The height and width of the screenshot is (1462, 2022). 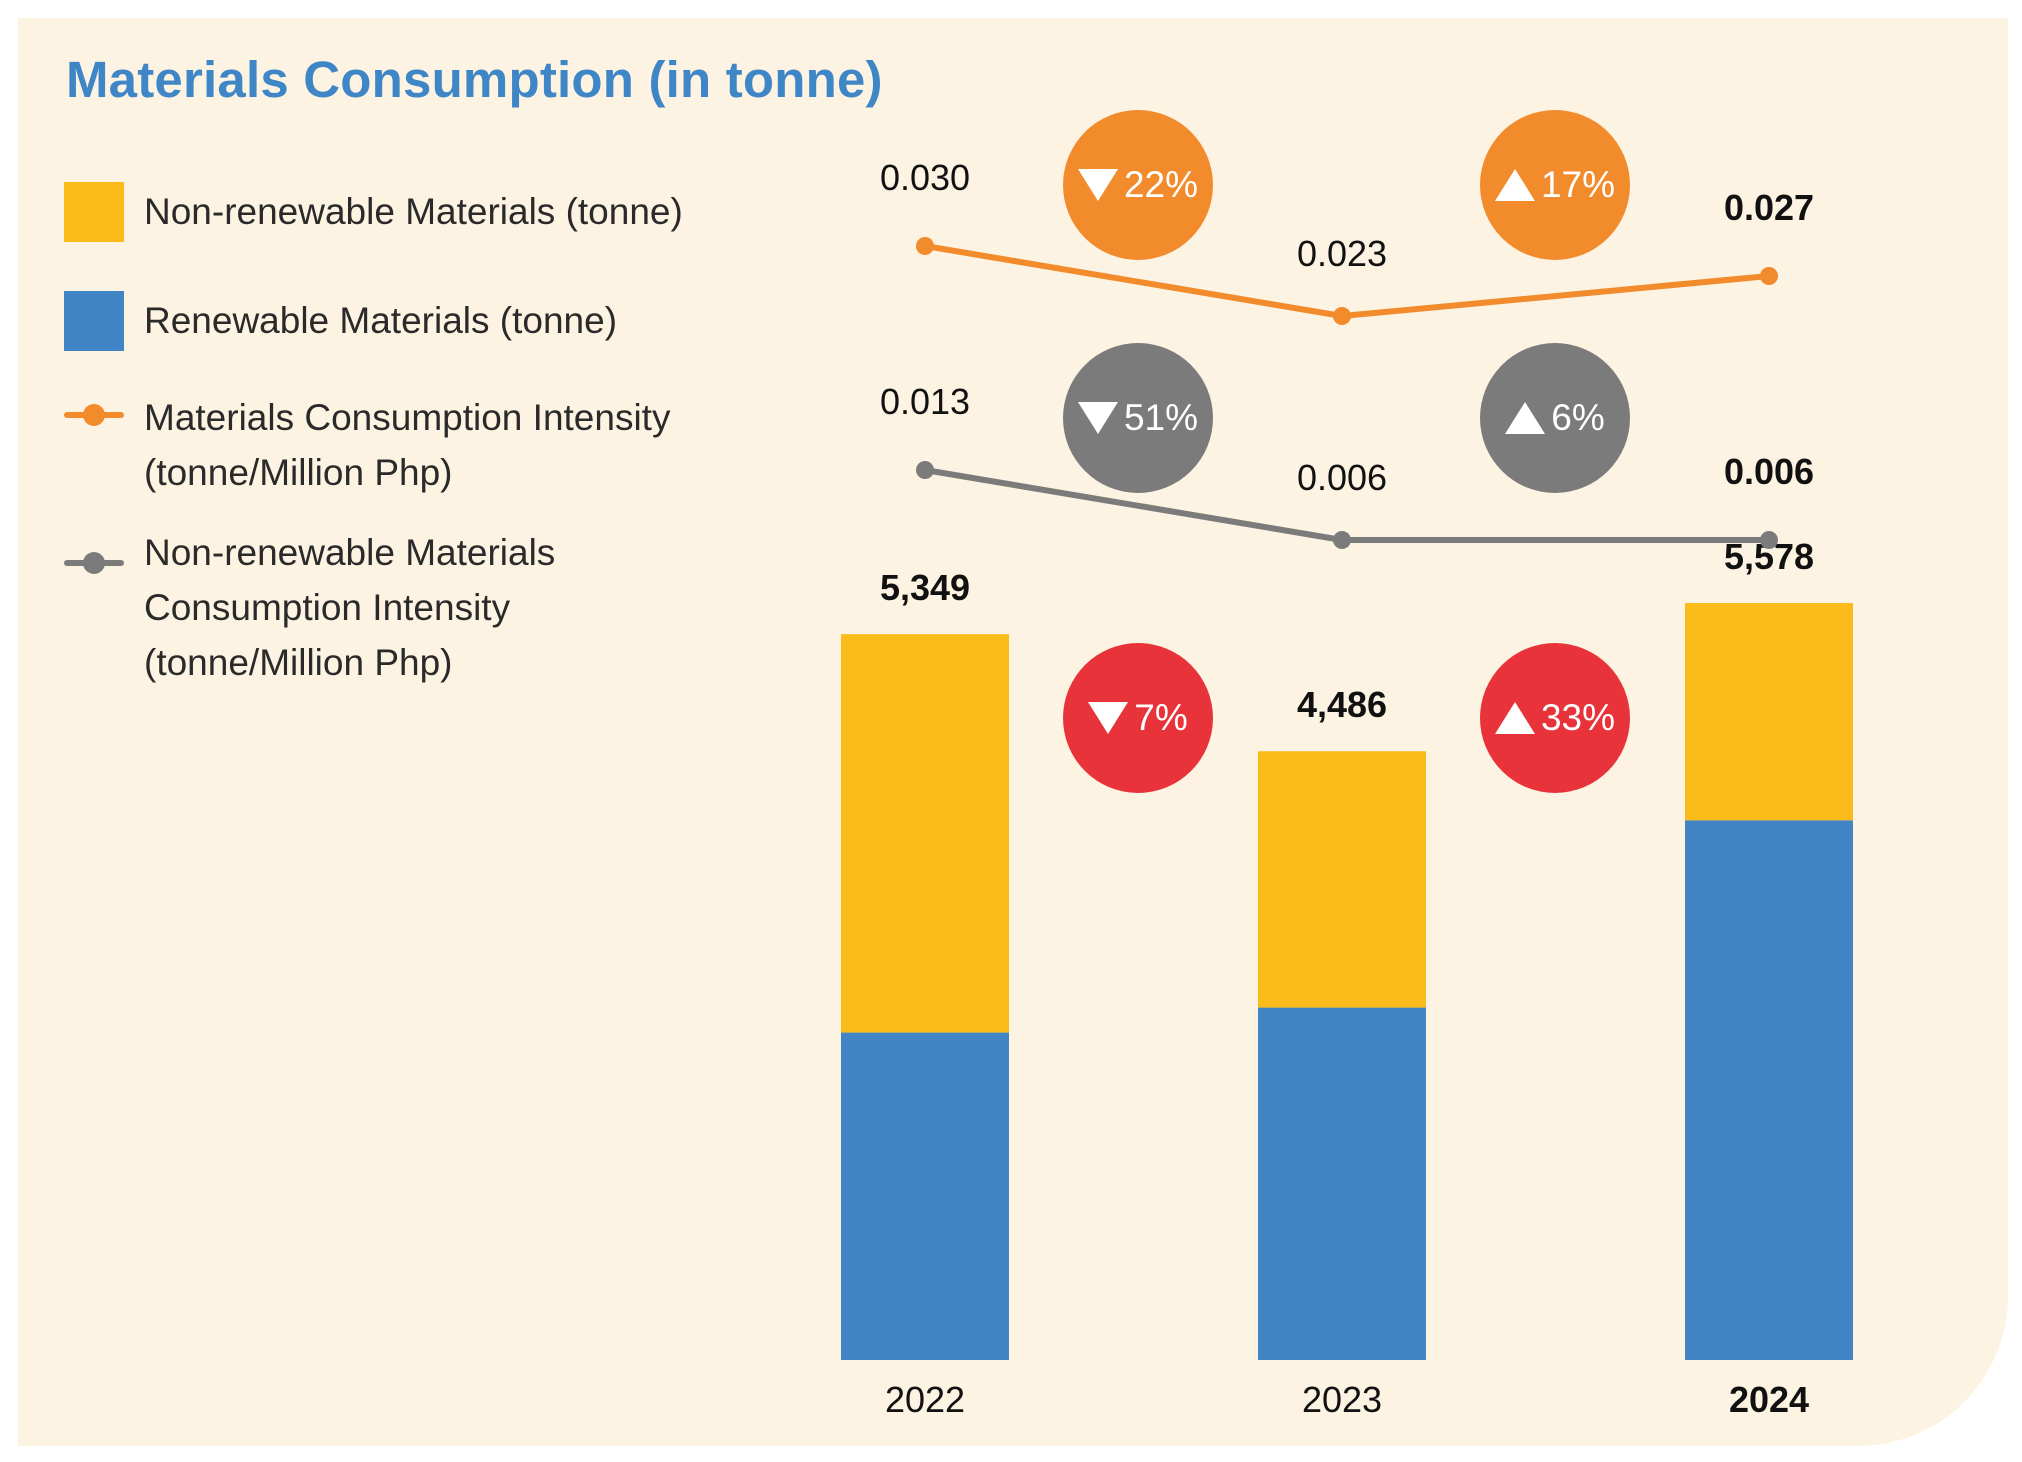 What do you see at coordinates (925, 1399) in the screenshot?
I see `x-tick-label-2022: 2022` at bounding box center [925, 1399].